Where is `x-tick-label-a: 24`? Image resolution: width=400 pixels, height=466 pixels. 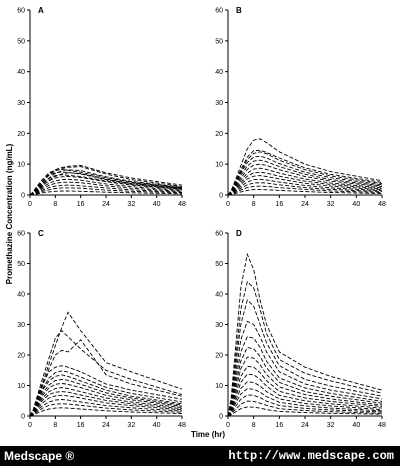
x-tick-label-a: 24 is located at coordinates (106, 204).